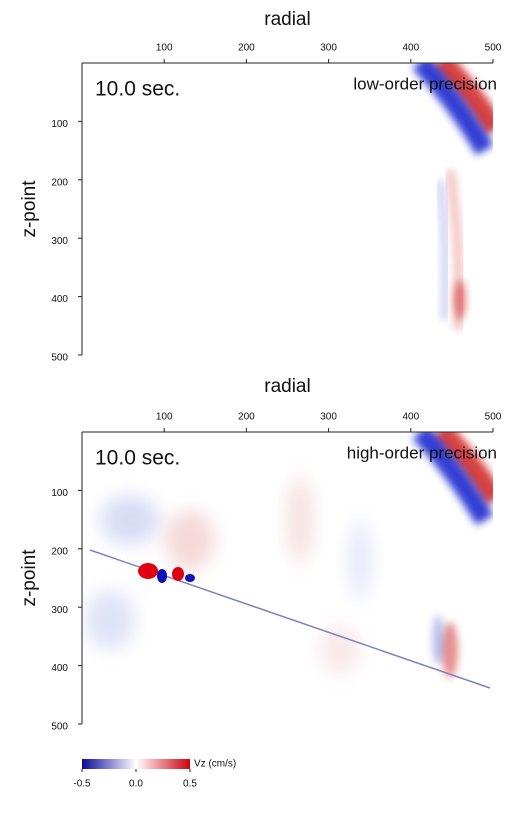 The width and height of the screenshot is (513, 821). What do you see at coordinates (136, 784) in the screenshot?
I see `colorbar-tick-label: 0.0` at bounding box center [136, 784].